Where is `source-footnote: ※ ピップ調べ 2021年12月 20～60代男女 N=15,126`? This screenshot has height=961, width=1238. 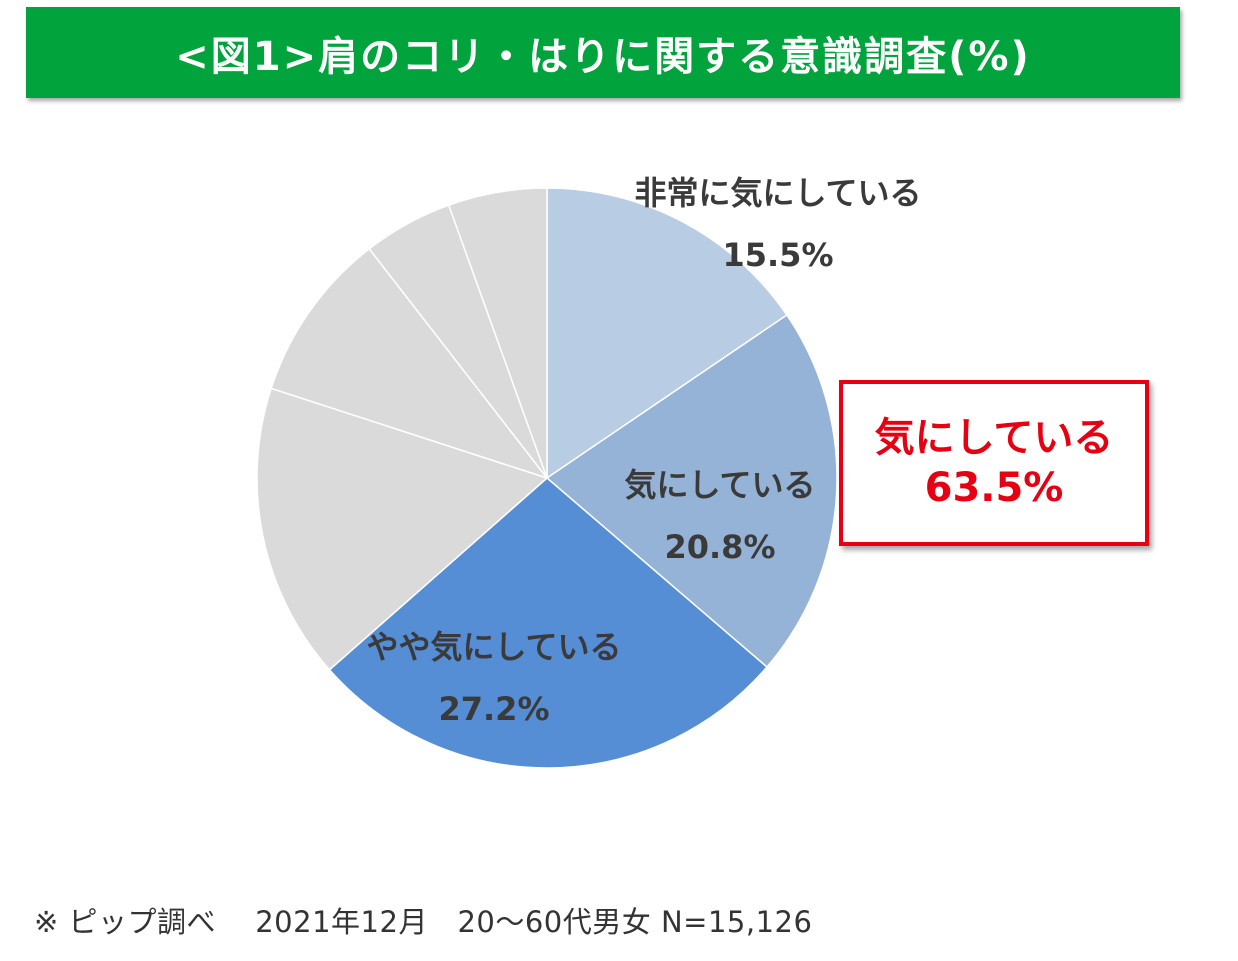 source-footnote: ※ ピップ調べ 2021年12月 20～60代男女 N=15,126 is located at coordinates (423, 922).